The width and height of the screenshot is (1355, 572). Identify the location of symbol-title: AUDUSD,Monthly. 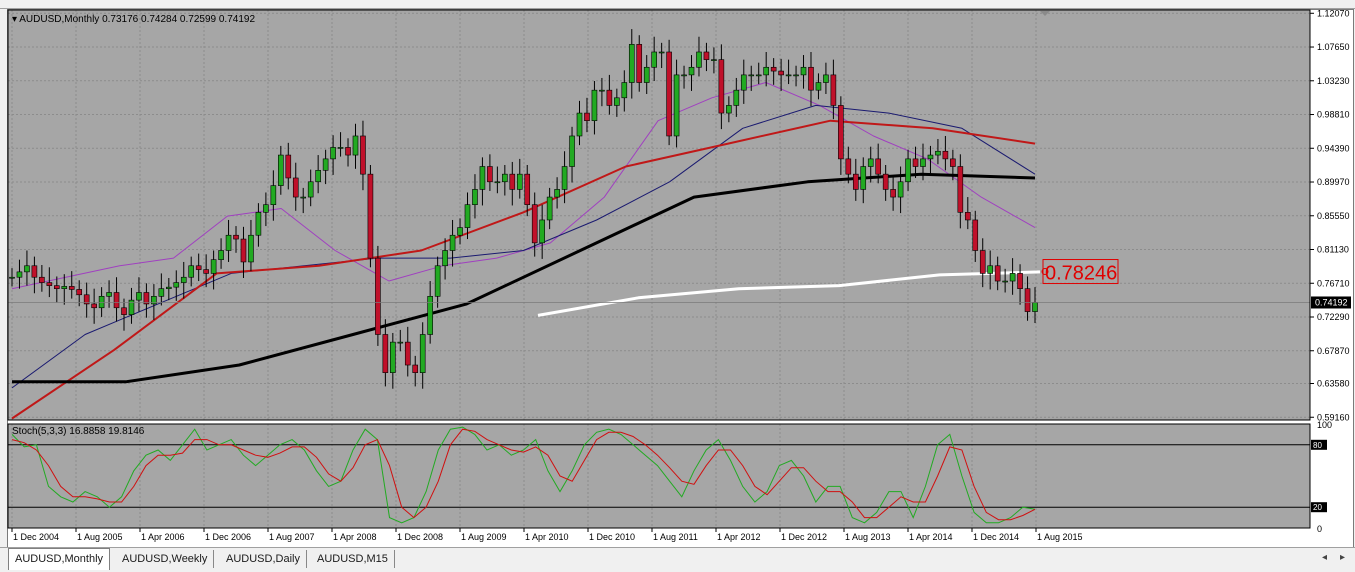
(59, 19).